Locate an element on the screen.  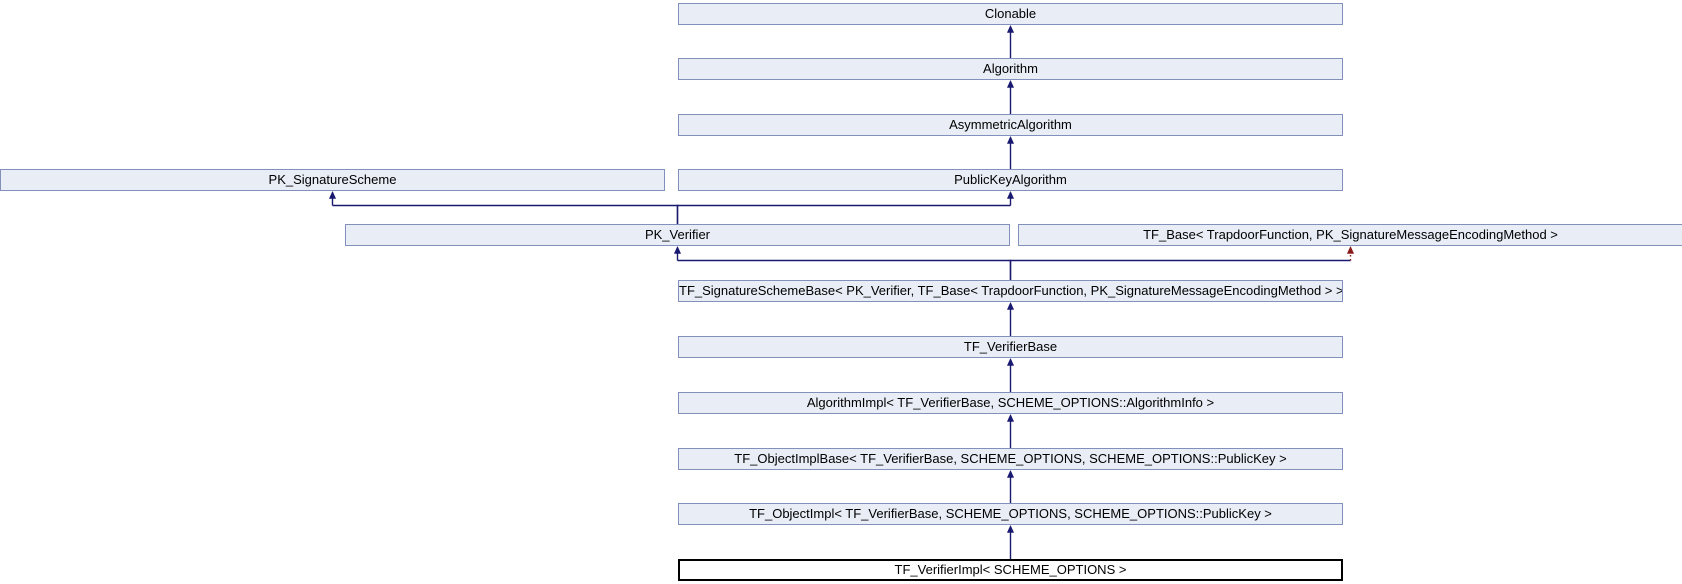
edge-pk-verifier-to-public-key-algorithm-trunk is located at coordinates (843, 214).